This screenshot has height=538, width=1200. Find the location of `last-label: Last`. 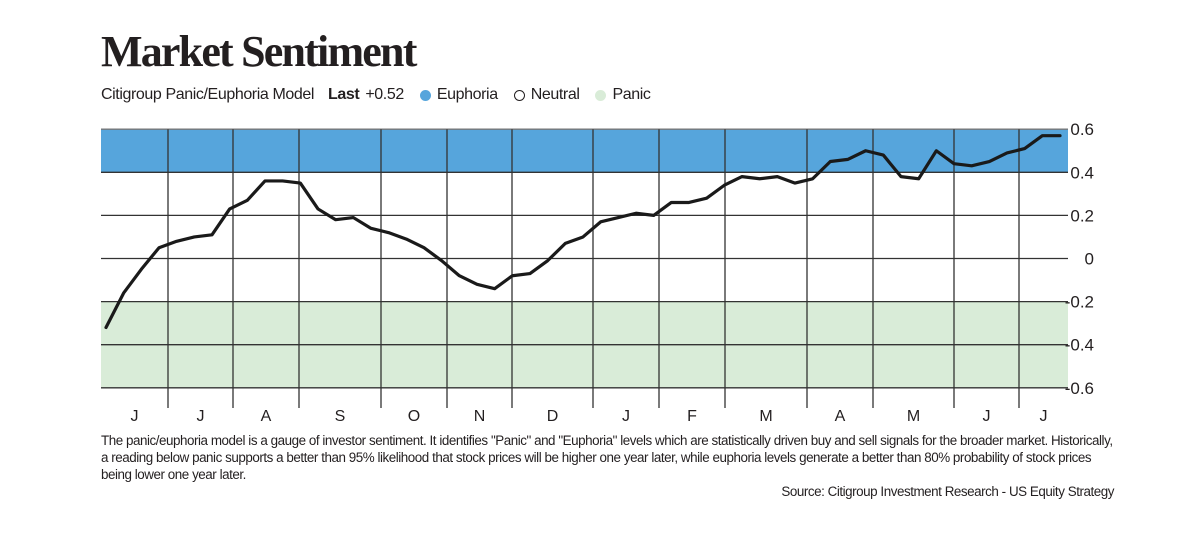

last-label: Last is located at coordinates (344, 94).